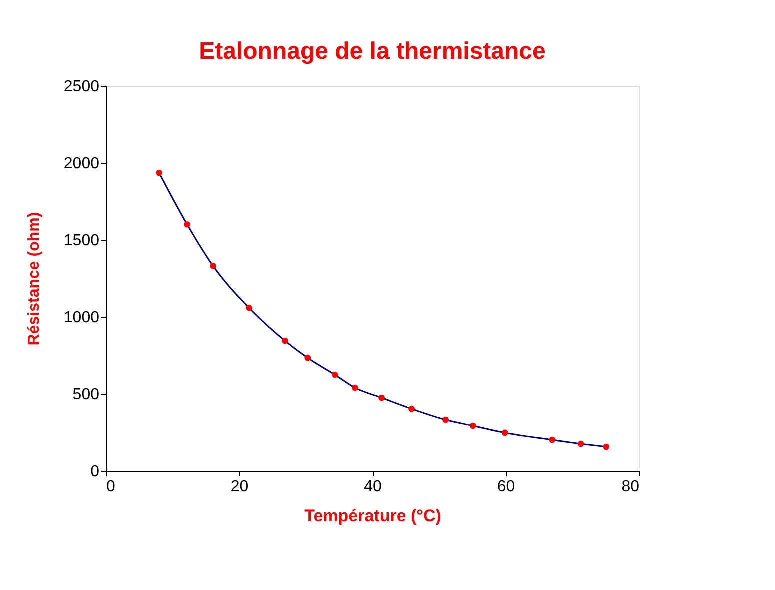  I want to click on y-tick-label: 500, so click(86, 395).